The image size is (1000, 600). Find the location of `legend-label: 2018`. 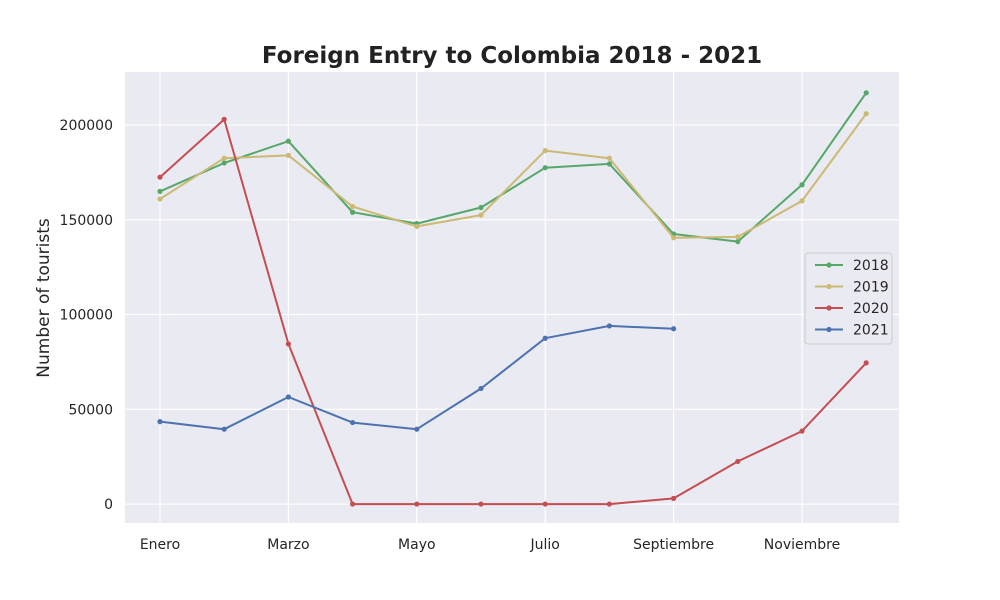

legend-label: 2018 is located at coordinates (871, 266).